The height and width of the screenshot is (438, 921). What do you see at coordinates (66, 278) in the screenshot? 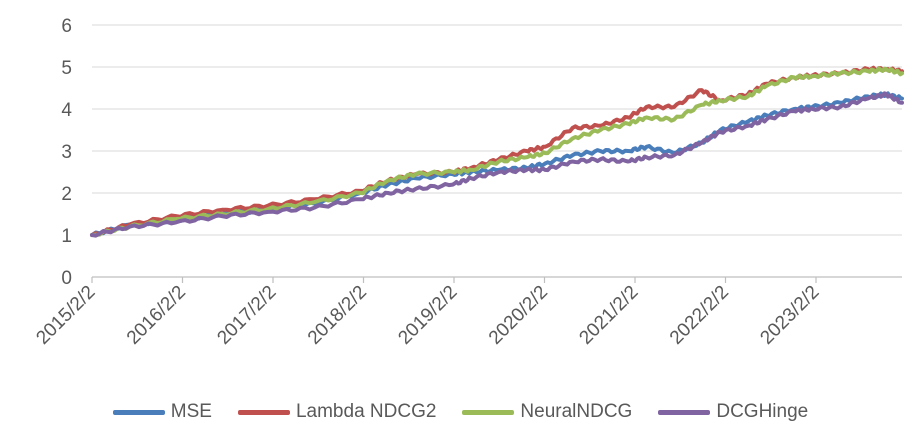
I see `y-tick-label: 0` at bounding box center [66, 278].